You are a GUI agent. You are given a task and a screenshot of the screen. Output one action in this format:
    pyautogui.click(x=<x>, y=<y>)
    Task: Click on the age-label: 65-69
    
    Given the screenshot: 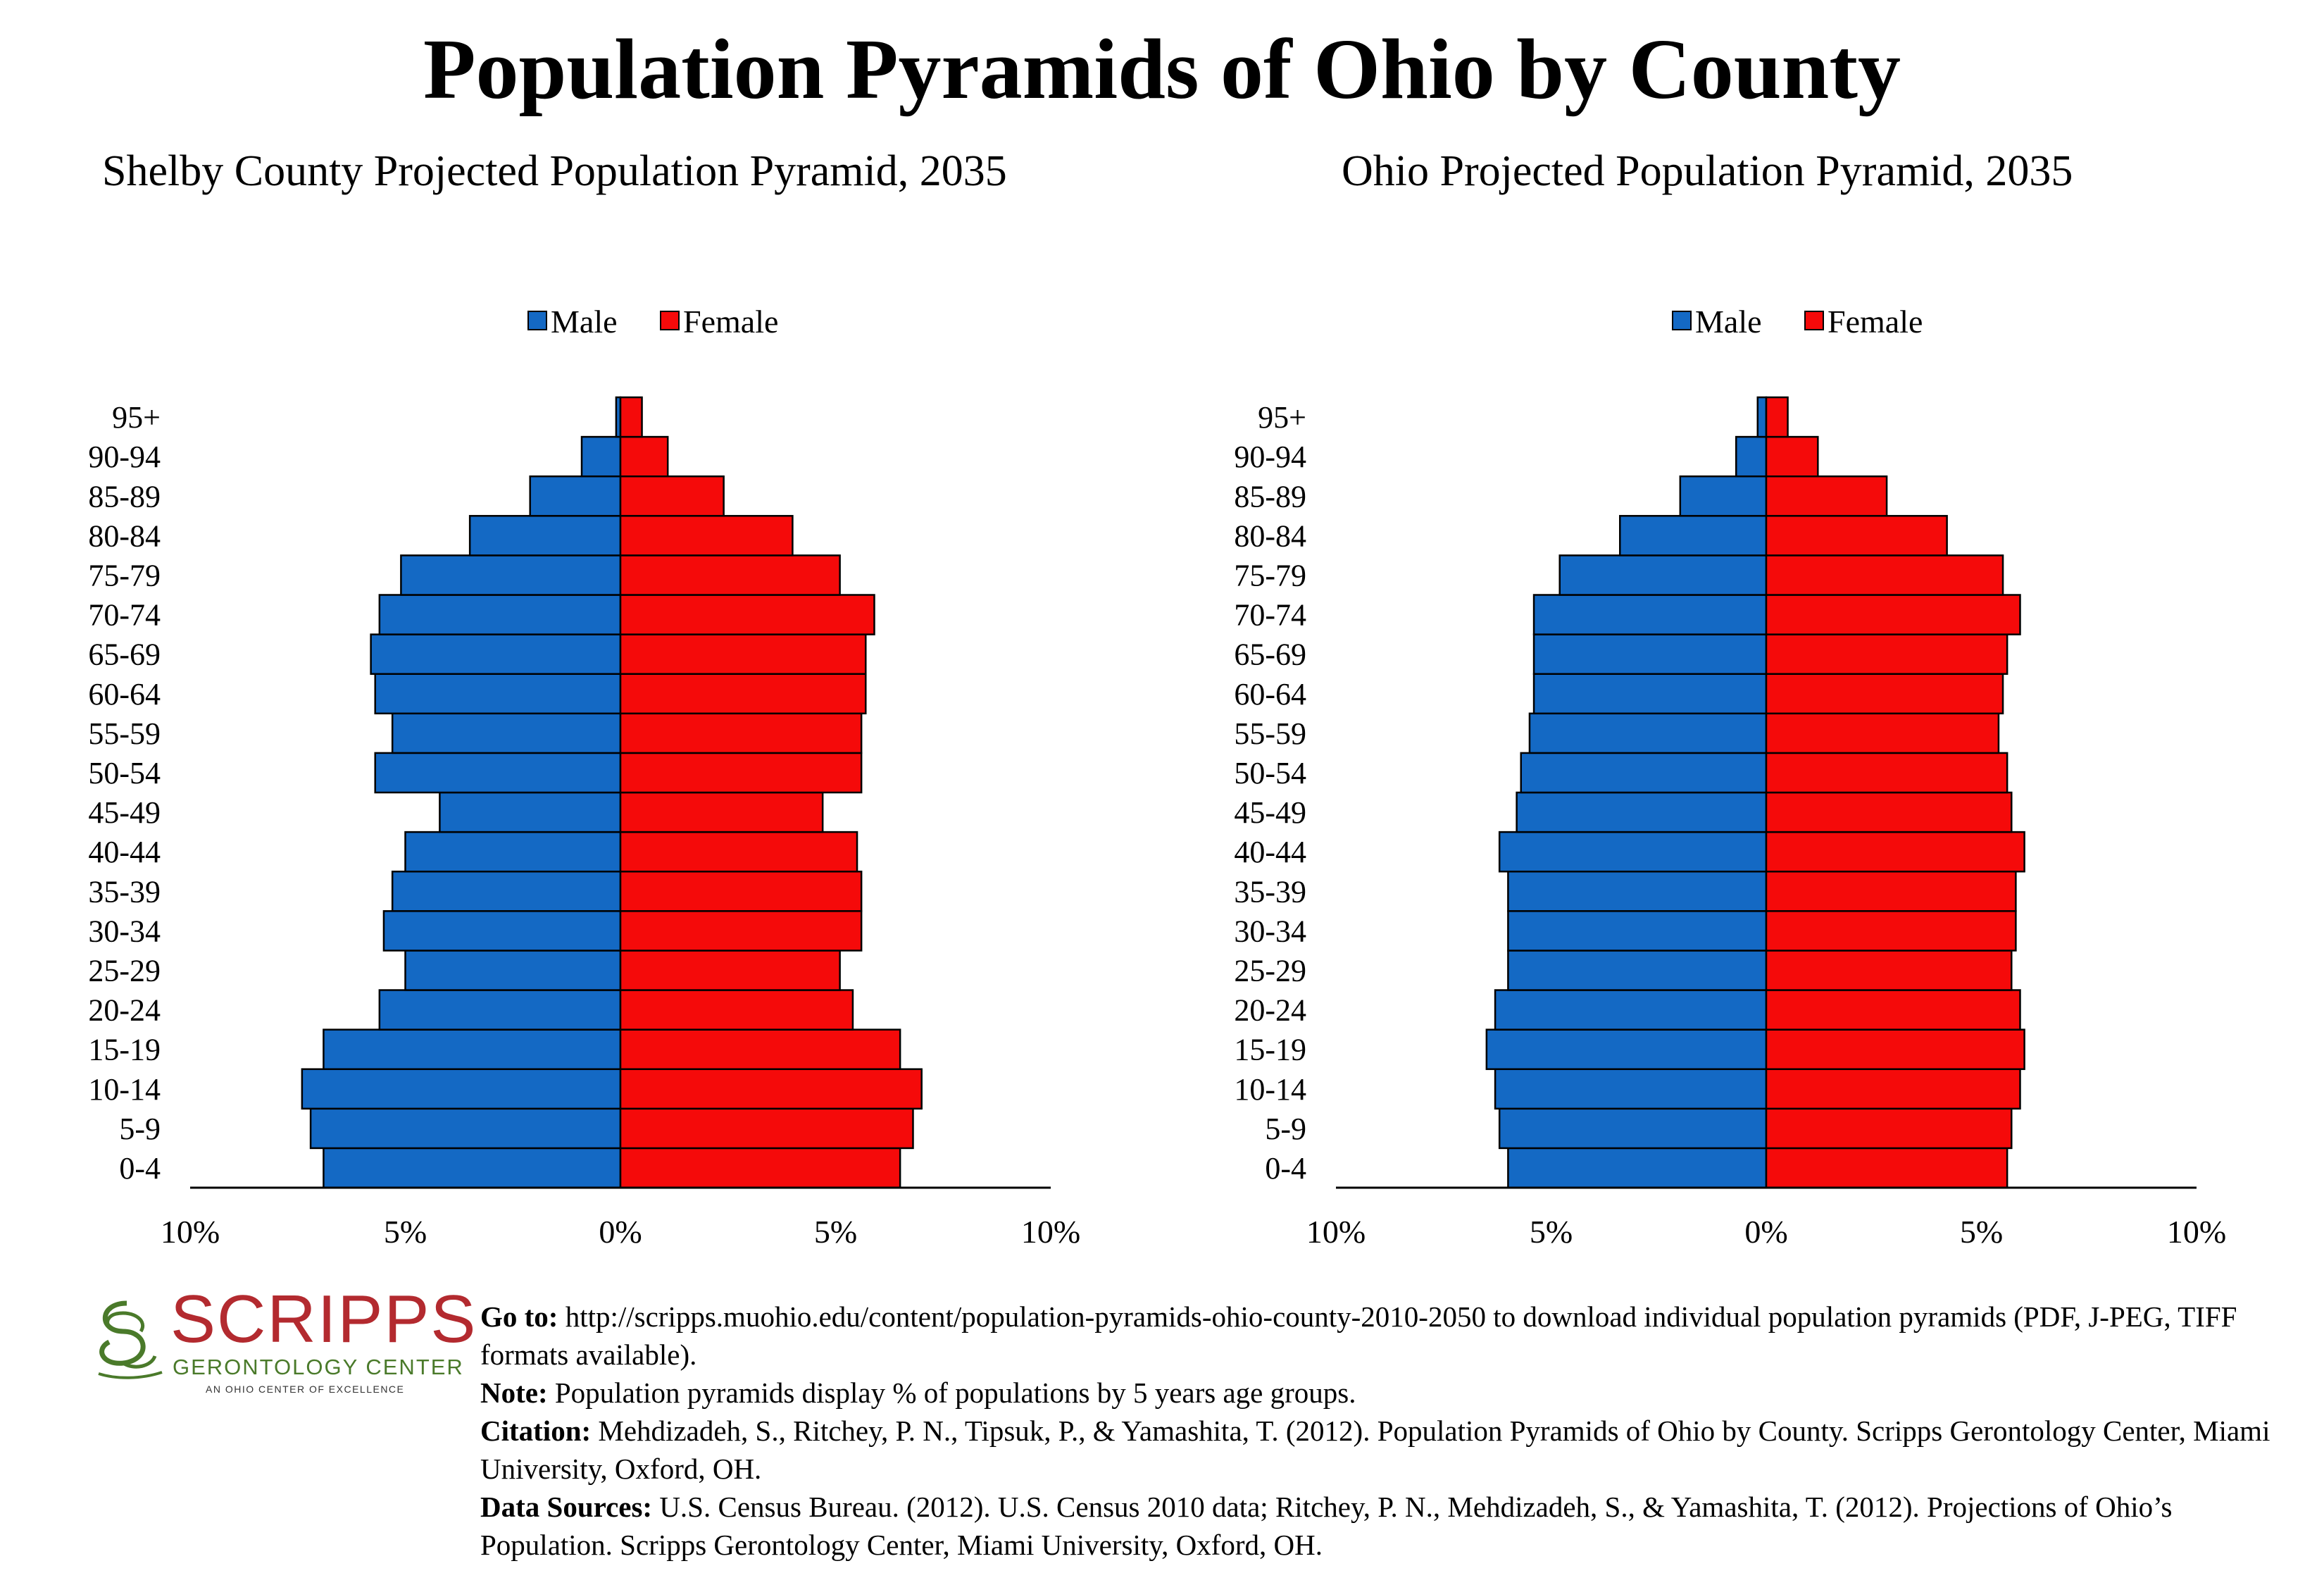 What is the action you would take?
    pyautogui.click(x=125, y=655)
    